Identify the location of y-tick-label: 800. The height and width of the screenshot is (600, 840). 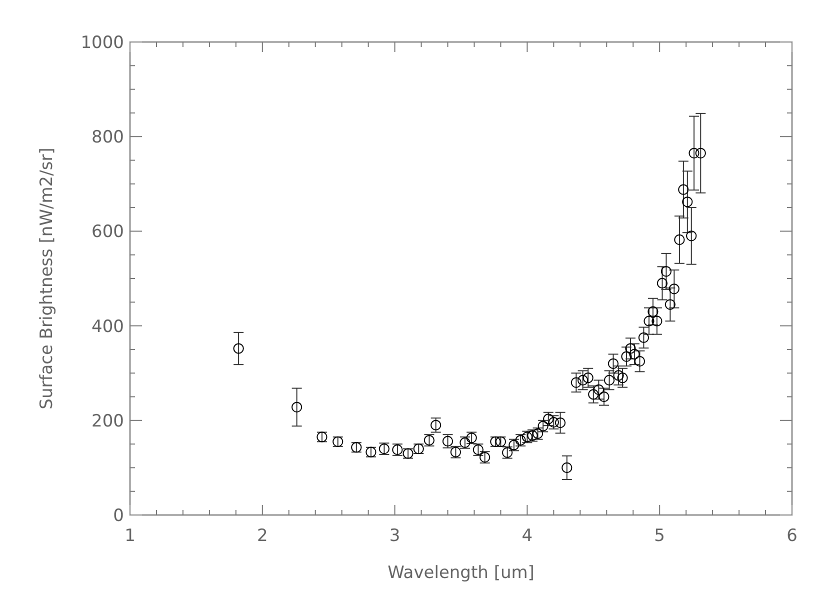
(108, 138).